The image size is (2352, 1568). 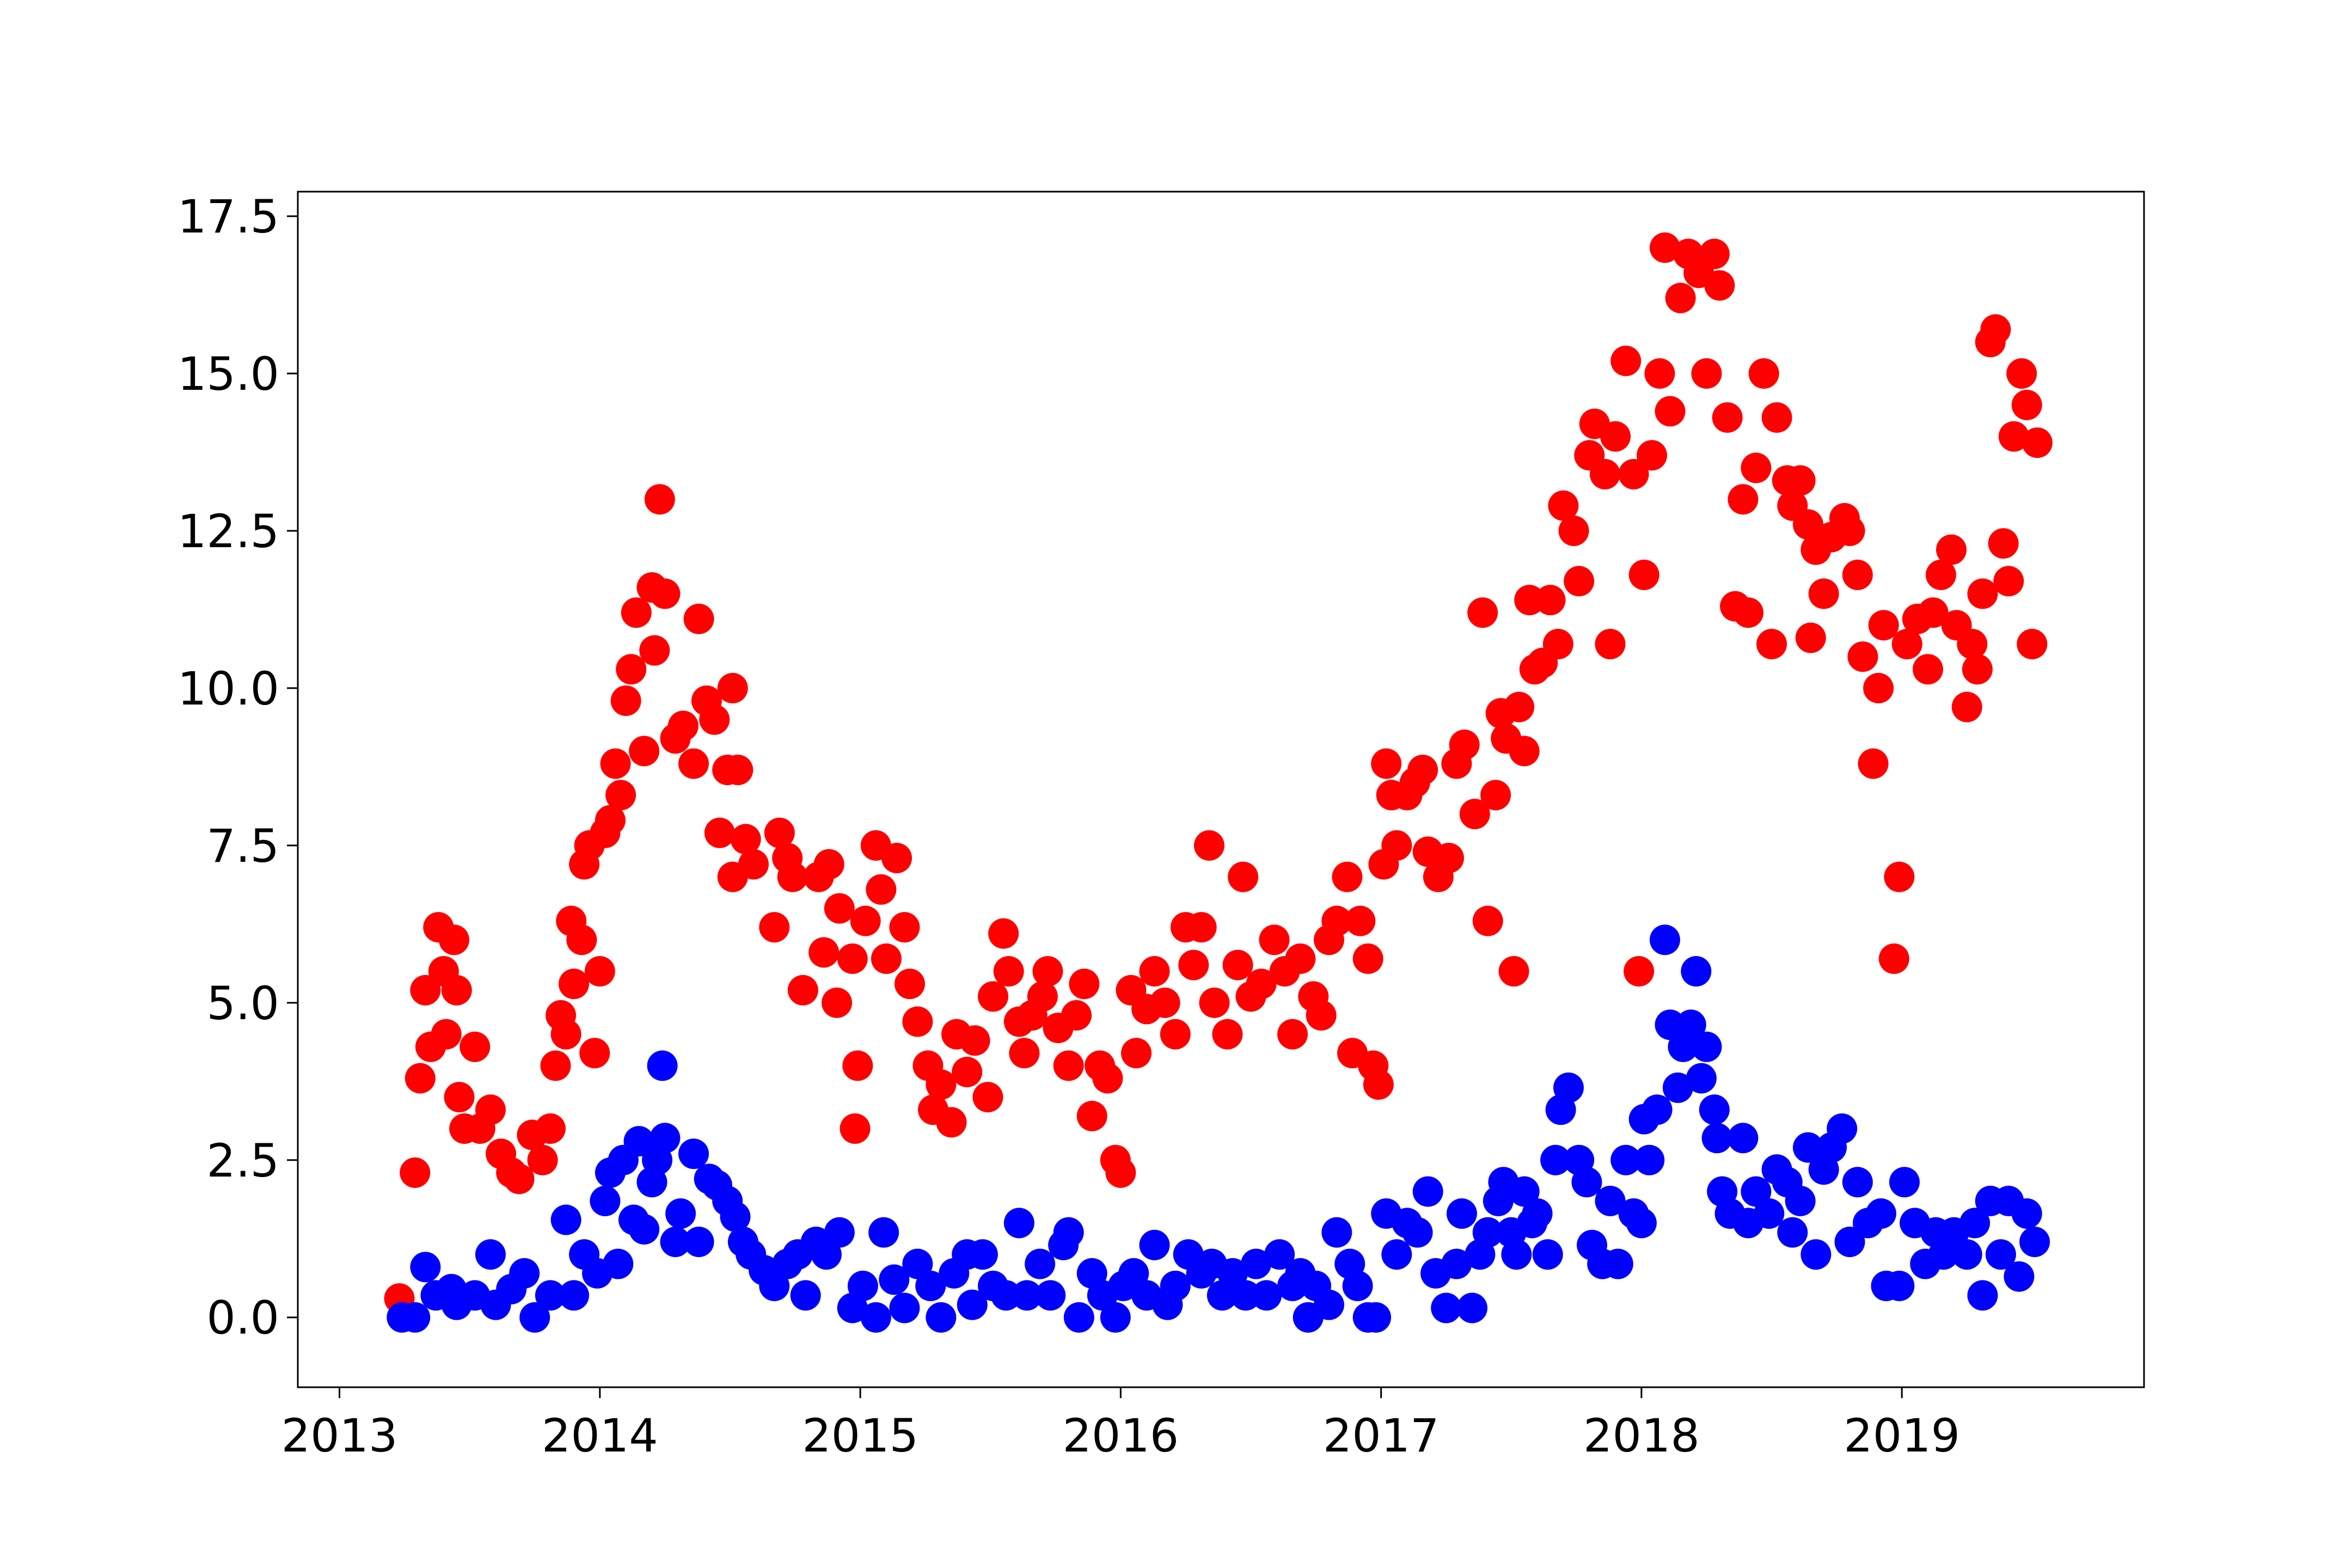 What do you see at coordinates (228, 688) in the screenshot?
I see `y-tick-label: 10.0` at bounding box center [228, 688].